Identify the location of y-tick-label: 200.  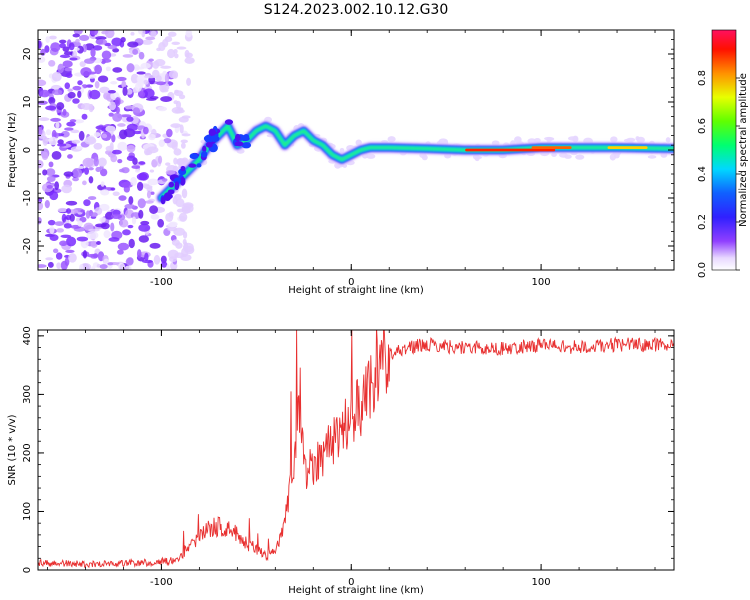
(27, 452).